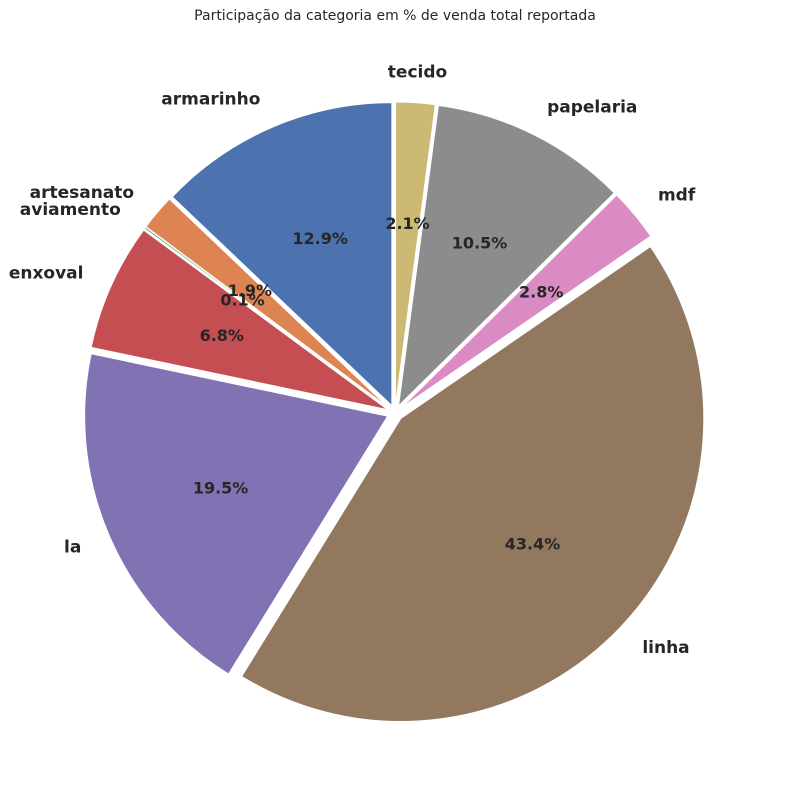 The width and height of the screenshot is (790, 810). I want to click on category-label-tecido: tecido, so click(417, 72).